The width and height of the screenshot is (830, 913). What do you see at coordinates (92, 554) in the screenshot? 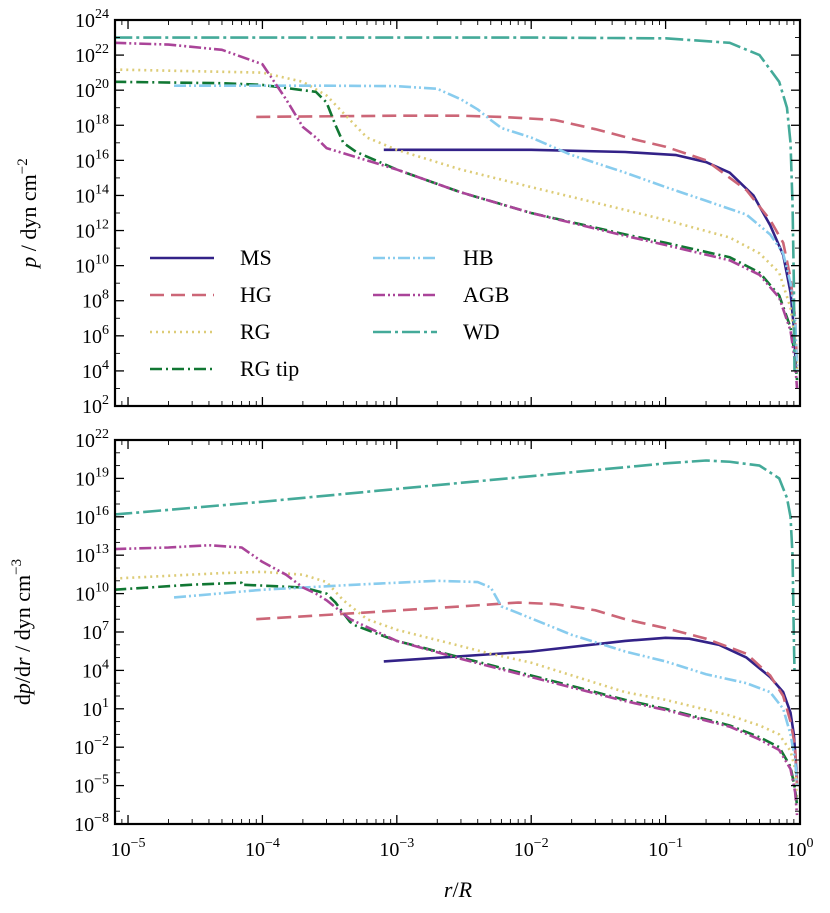
I see `y-tick-label: 10¹³` at bounding box center [92, 554].